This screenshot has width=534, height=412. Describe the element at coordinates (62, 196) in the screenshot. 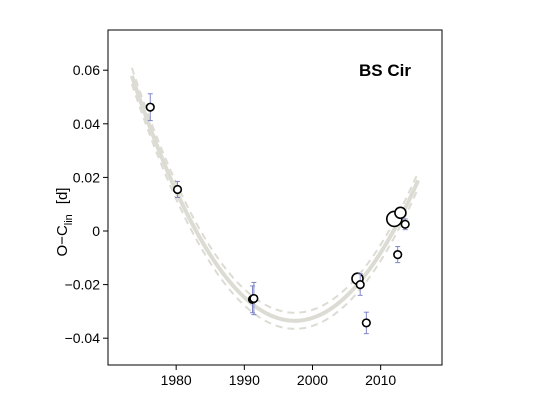

I see `y-axis-label-unit: [d]` at that location.